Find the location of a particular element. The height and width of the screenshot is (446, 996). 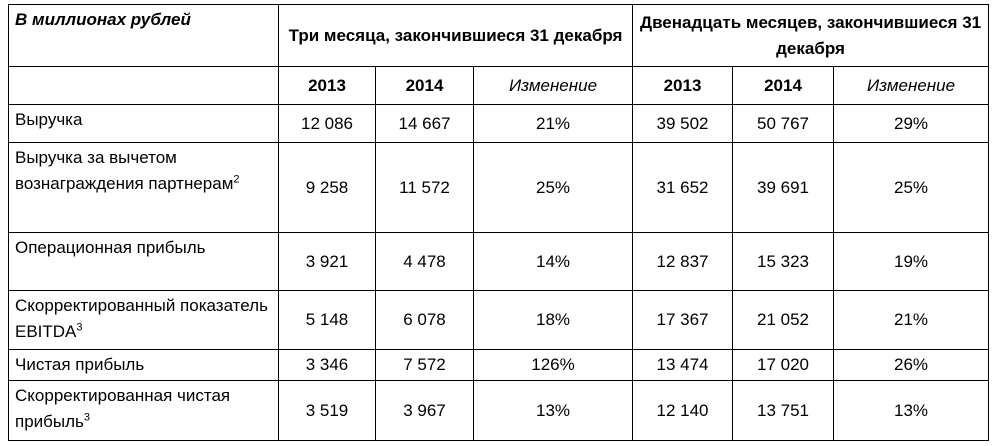

value-cell: 14 667 is located at coordinates (424, 123).